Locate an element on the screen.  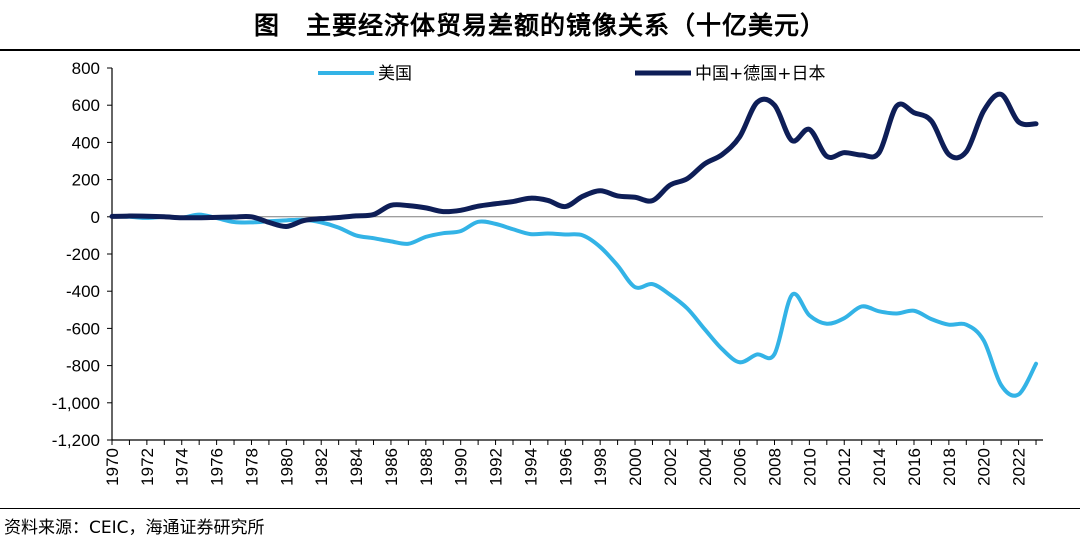
y-tick-label: 600 is located at coordinates (86, 105).